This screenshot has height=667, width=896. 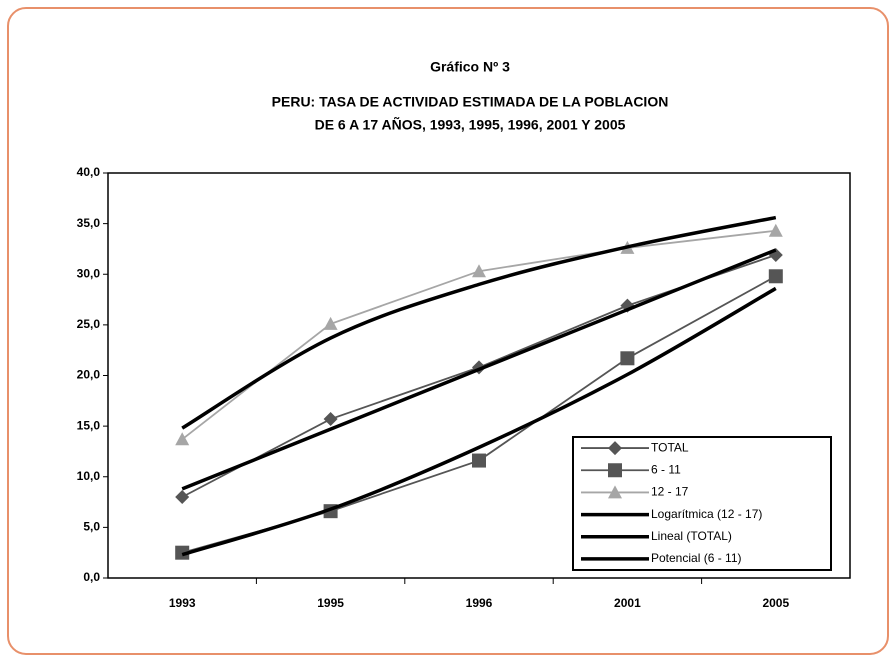 I want to click on x-tick-label: 1996, so click(x=479, y=603).